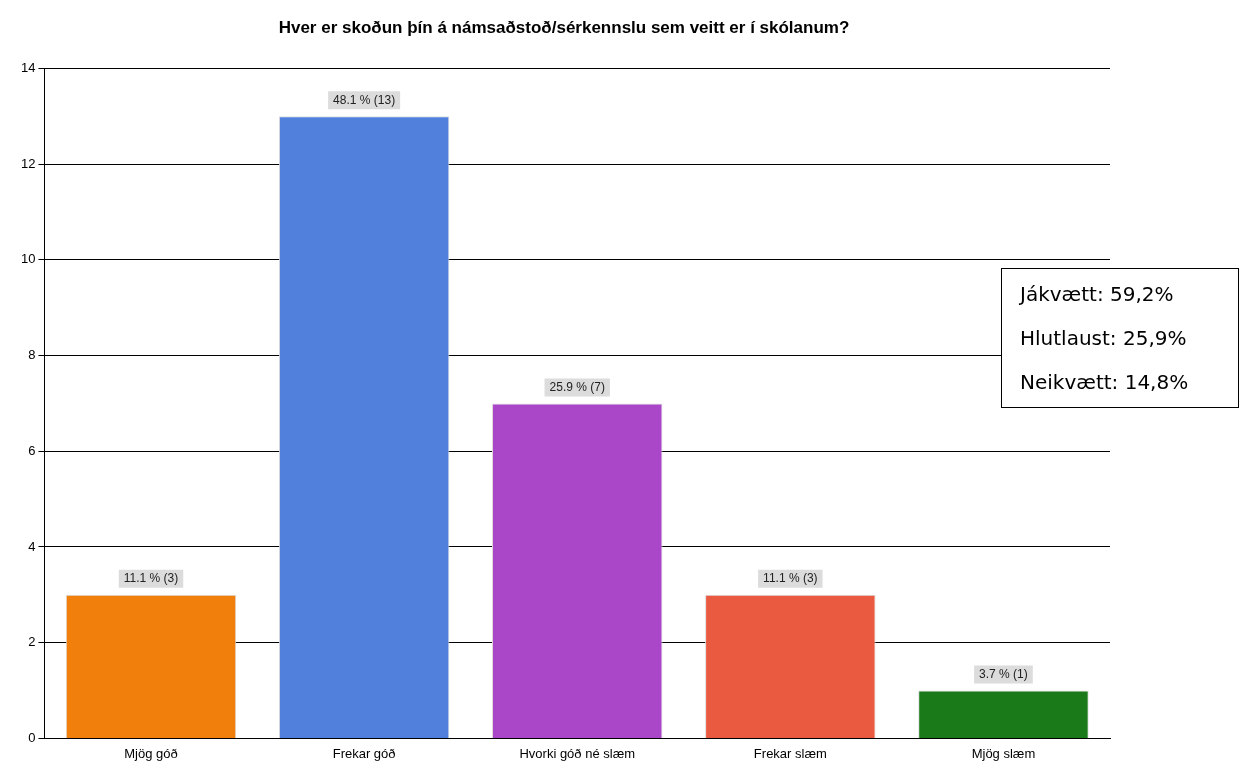  Describe the element at coordinates (364, 753) in the screenshot. I see `x-tick-label: Frekar góð` at that location.